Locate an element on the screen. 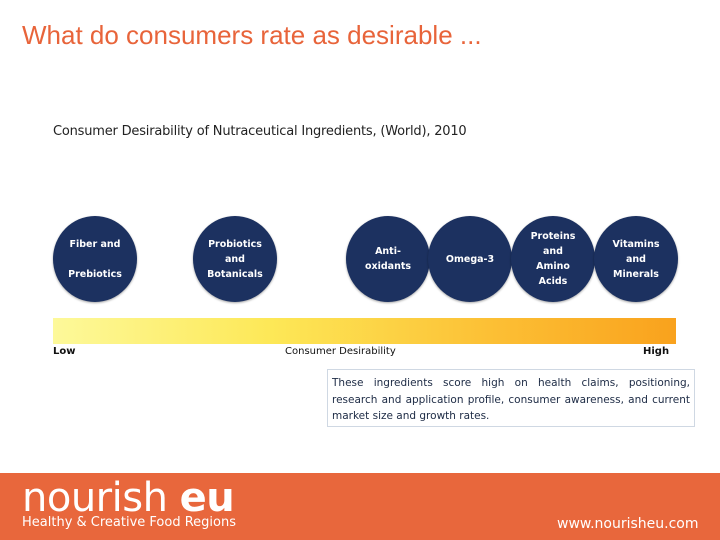 This screenshot has height=540, width=720. ingredient-label: Vitamins is located at coordinates (636, 244).